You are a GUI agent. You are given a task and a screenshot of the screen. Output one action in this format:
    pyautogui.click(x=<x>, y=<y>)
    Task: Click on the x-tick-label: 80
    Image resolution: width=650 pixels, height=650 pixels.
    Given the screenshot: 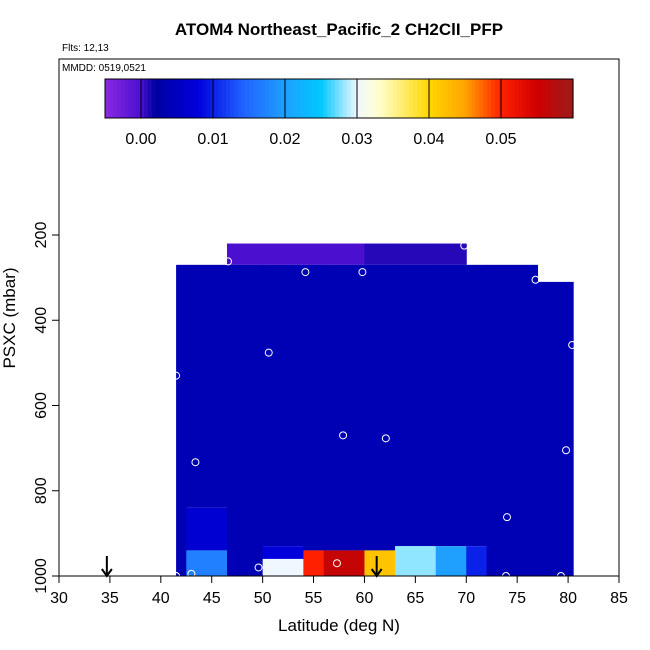 What is the action you would take?
    pyautogui.click(x=568, y=598)
    